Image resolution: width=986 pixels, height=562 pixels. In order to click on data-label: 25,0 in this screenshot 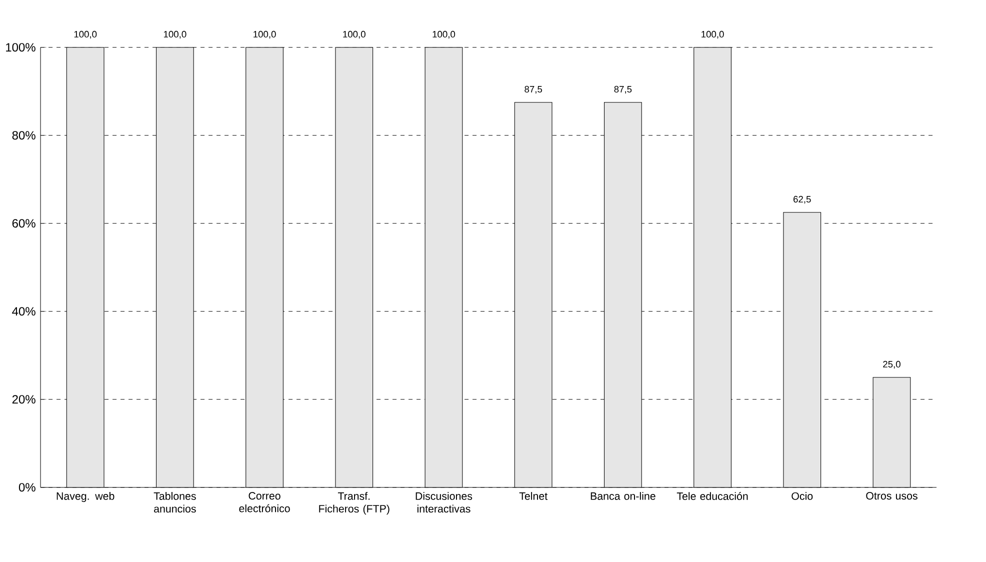, I will do `click(891, 364)`.